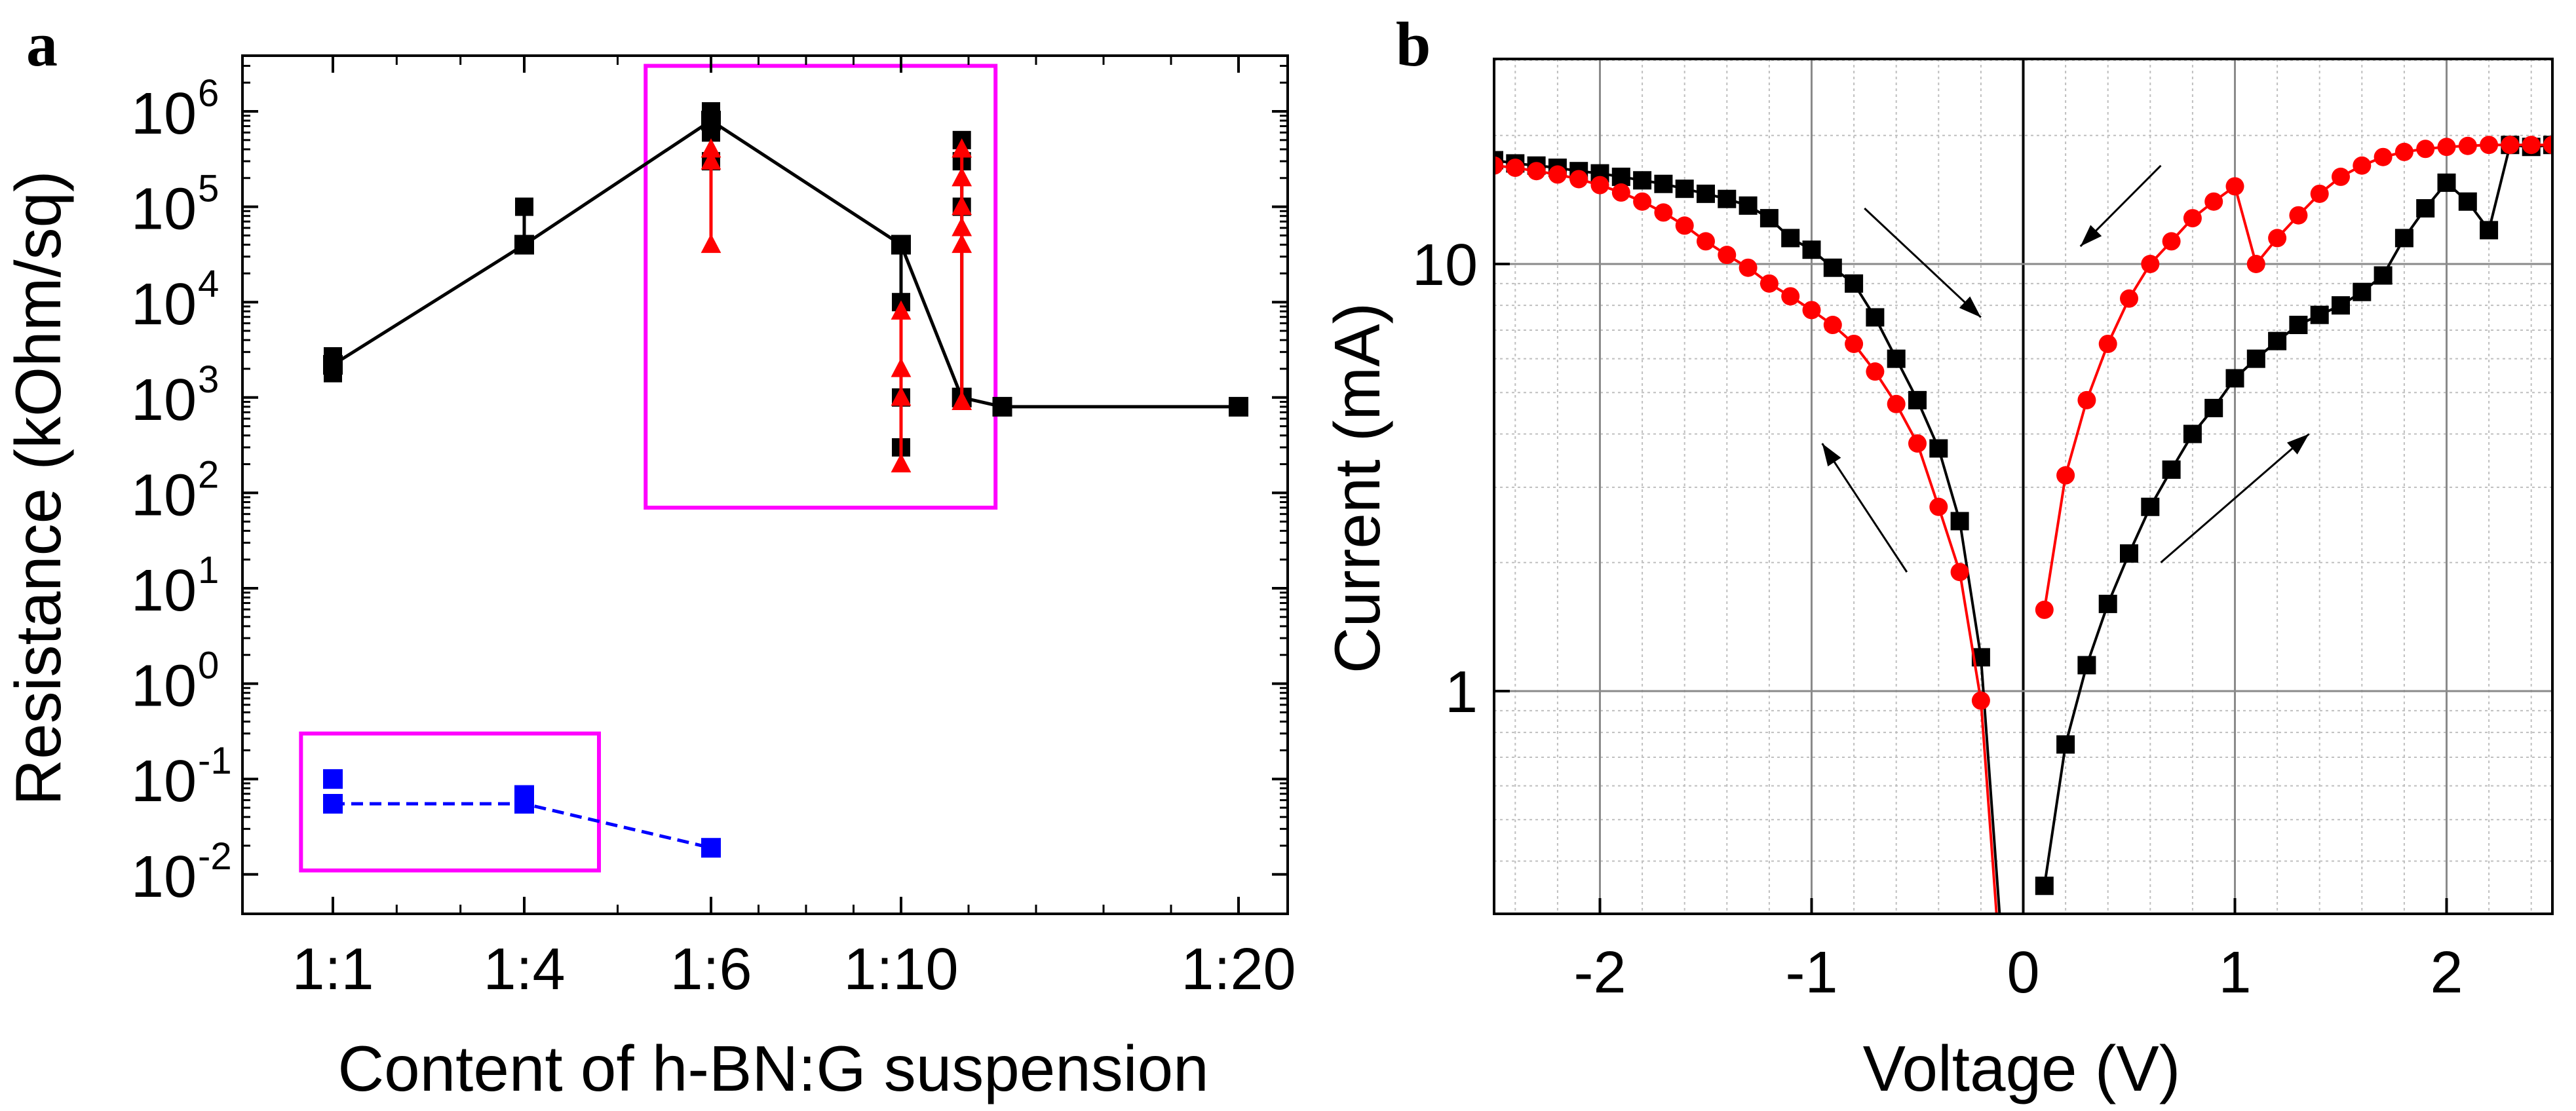 The width and height of the screenshot is (2576, 1111). What do you see at coordinates (1238, 970) in the screenshot?
I see `panel-a-x-tick-label-4: 1:20` at bounding box center [1238, 970].